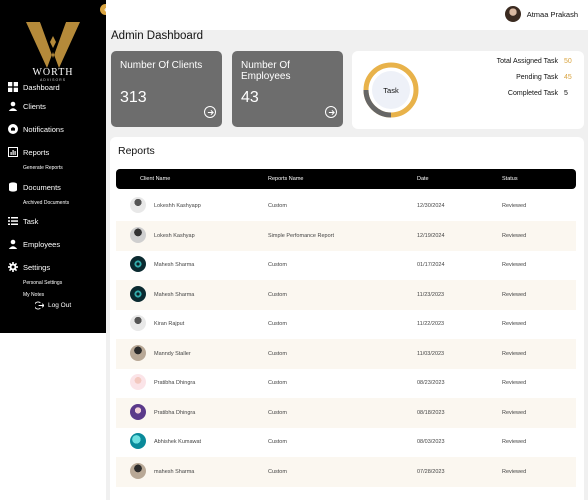  What do you see at coordinates (431, 383) in the screenshot?
I see `report-date: 08/23/2023` at bounding box center [431, 383].